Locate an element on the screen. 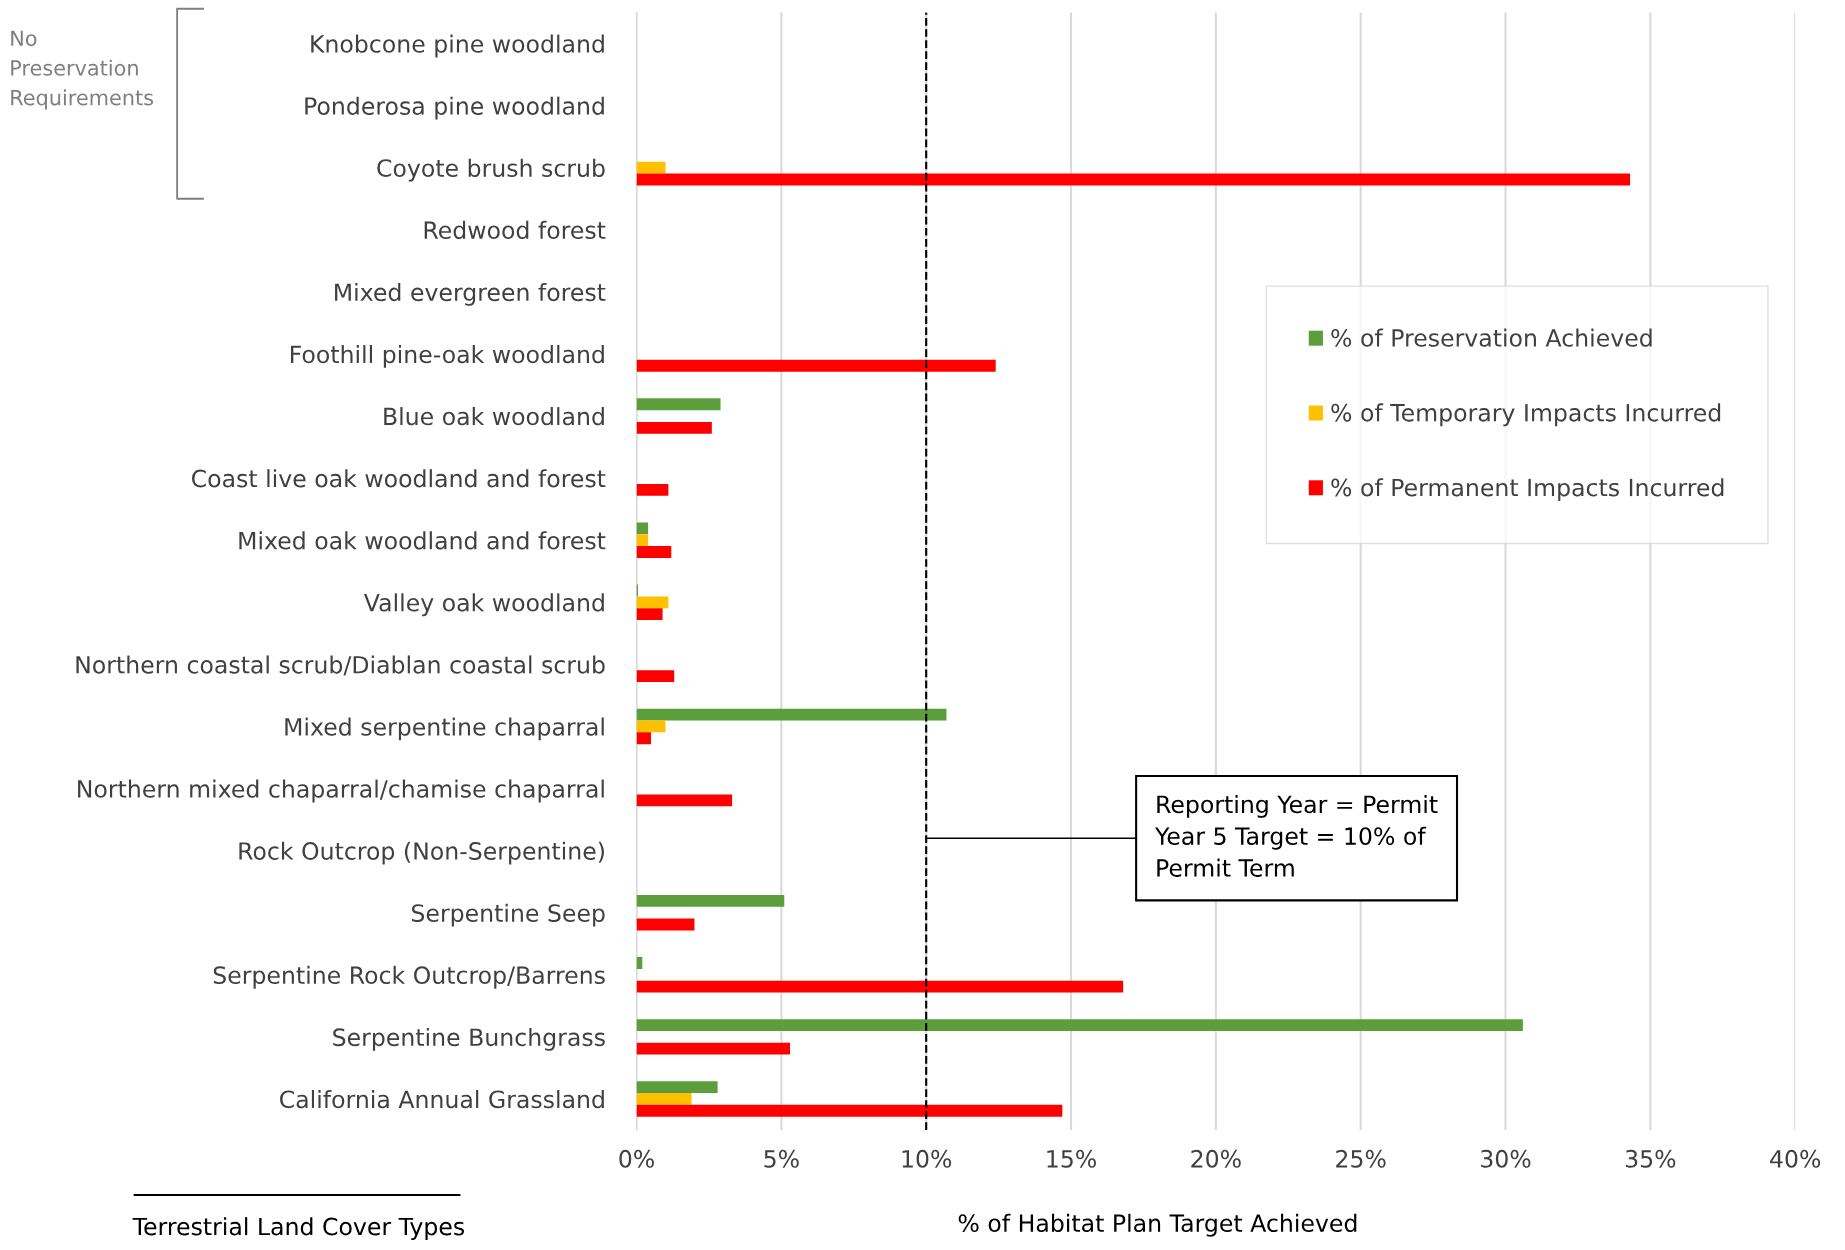 Image resolution: width=1845 pixels, height=1250 pixels. x-tick-label: 35% is located at coordinates (1650, 1158).